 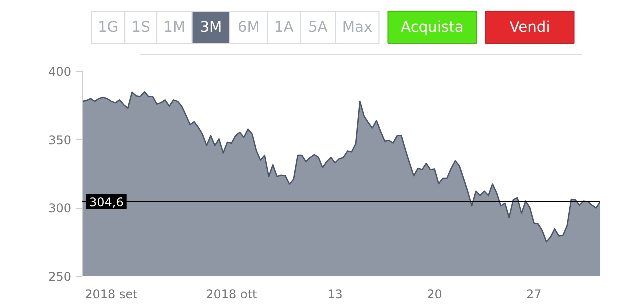 I want to click on text: 5A, so click(x=318, y=27).